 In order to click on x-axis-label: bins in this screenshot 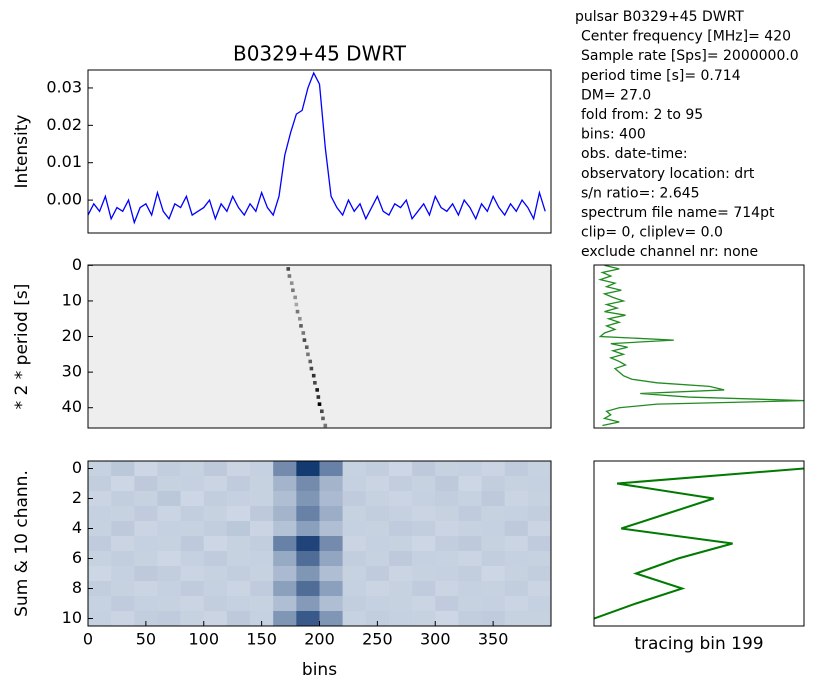, I will do `click(319, 670)`.